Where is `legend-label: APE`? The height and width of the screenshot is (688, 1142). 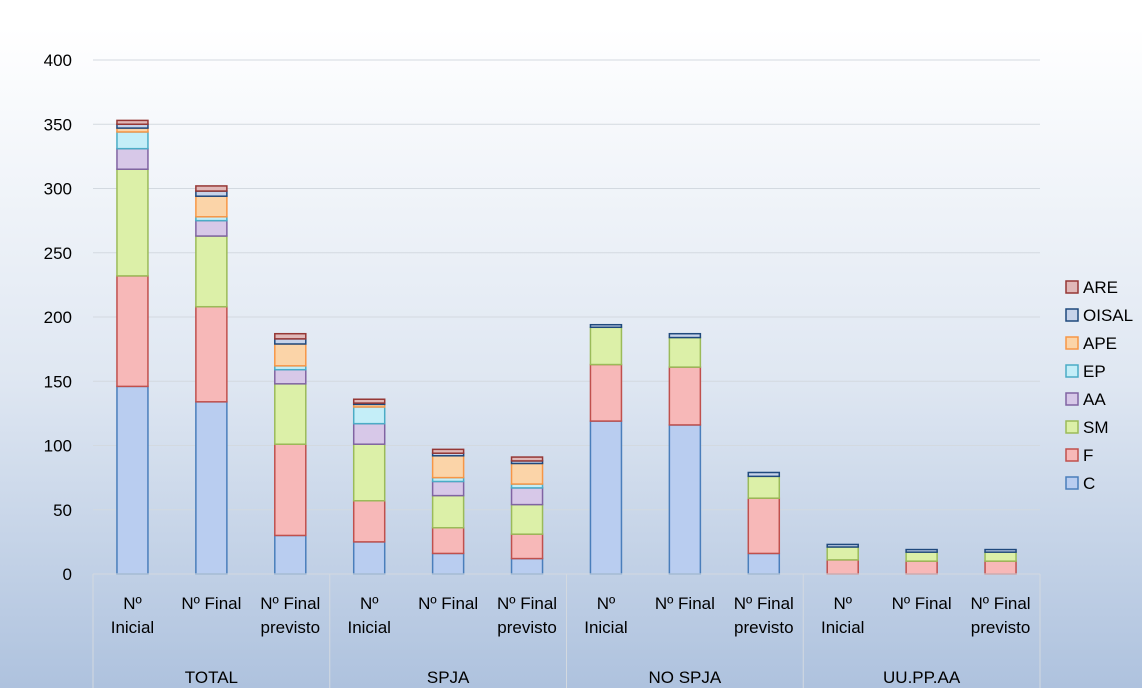 legend-label: APE is located at coordinates (1100, 343).